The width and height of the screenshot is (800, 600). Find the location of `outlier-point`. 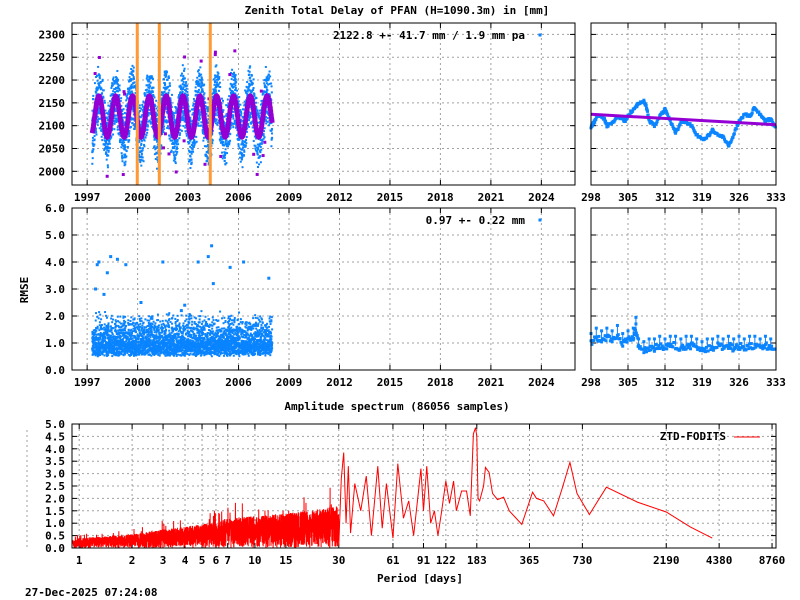

outlier-point is located at coordinates (201, 61).